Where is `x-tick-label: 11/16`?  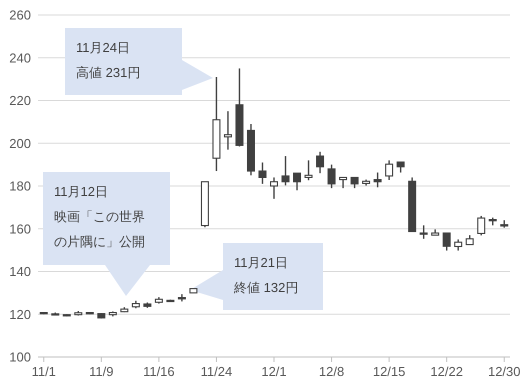 x-tick-label: 11/16 is located at coordinates (159, 371).